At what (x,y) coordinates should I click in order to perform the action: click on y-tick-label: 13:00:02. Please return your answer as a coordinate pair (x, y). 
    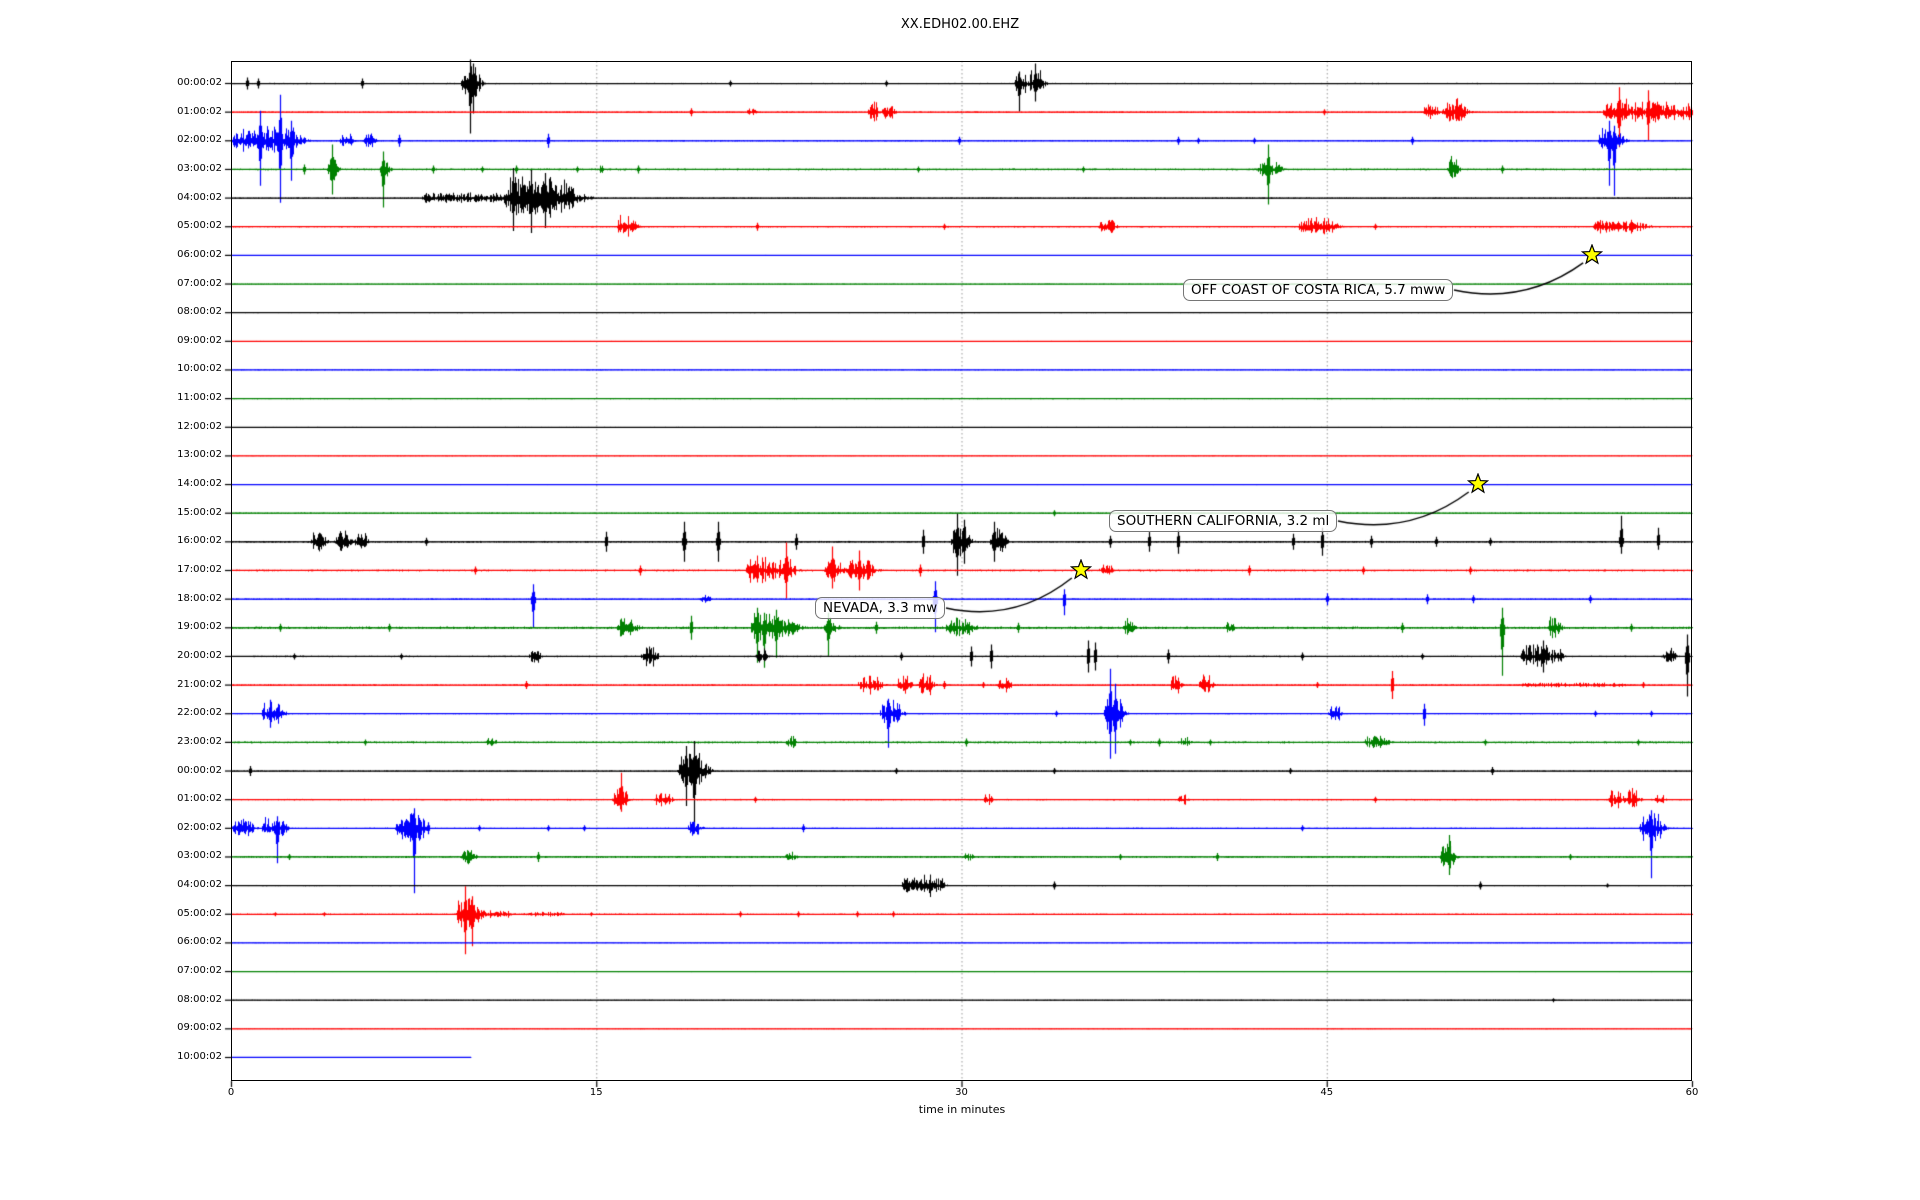
    Looking at the image, I should click on (199, 455).